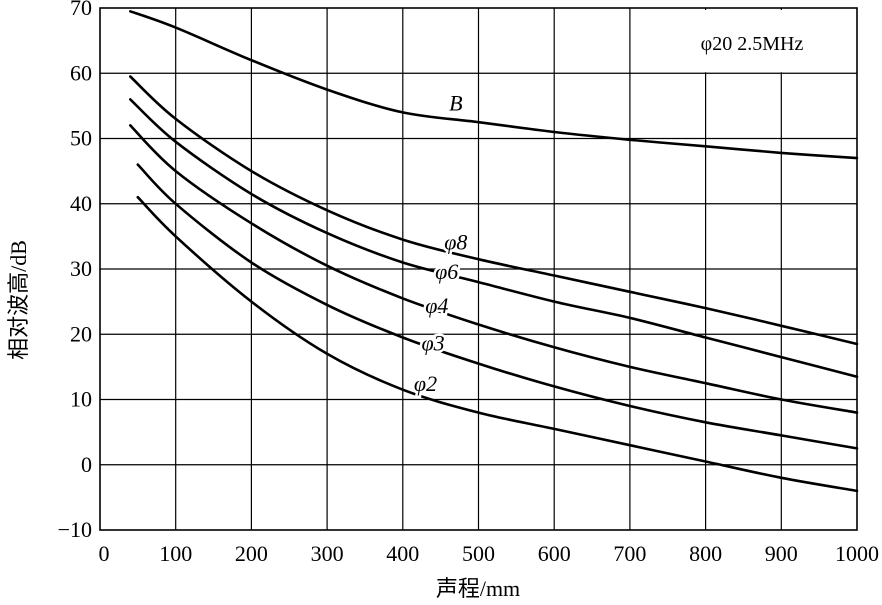  I want to click on curve-labels: Bφ8 φ6 φ4 φ3 φ2, so click(440, 243).